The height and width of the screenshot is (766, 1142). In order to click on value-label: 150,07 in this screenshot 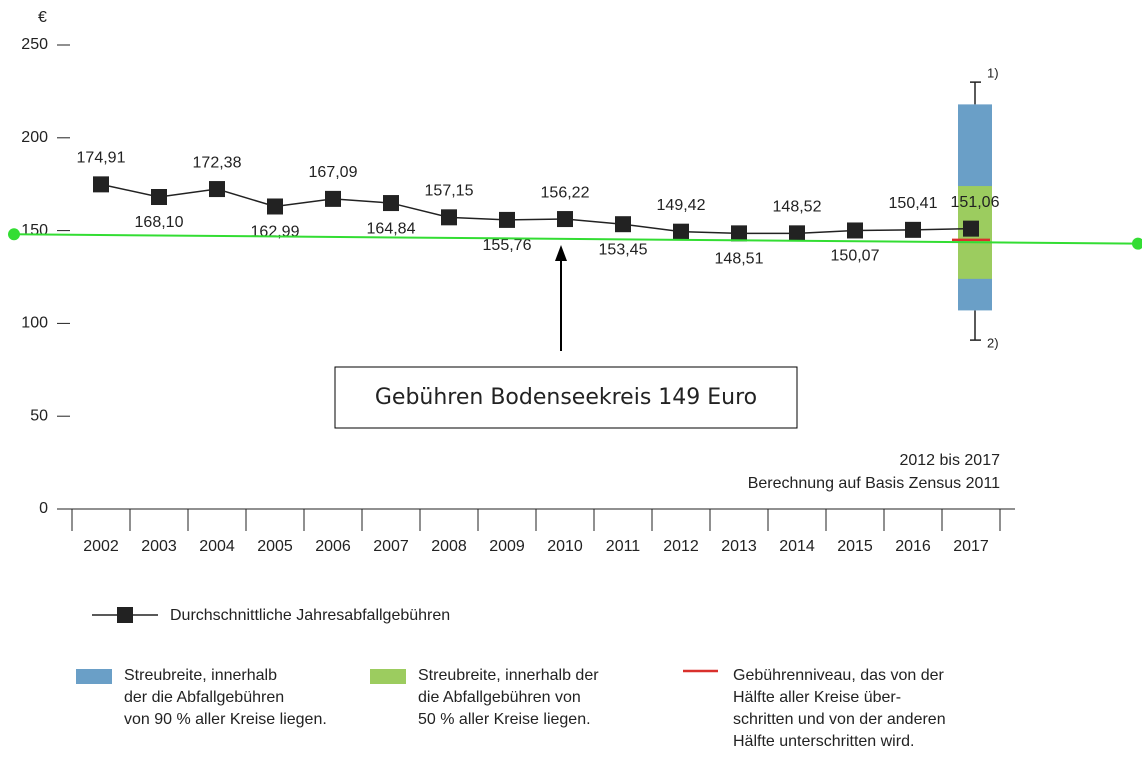, I will do `click(855, 256)`.